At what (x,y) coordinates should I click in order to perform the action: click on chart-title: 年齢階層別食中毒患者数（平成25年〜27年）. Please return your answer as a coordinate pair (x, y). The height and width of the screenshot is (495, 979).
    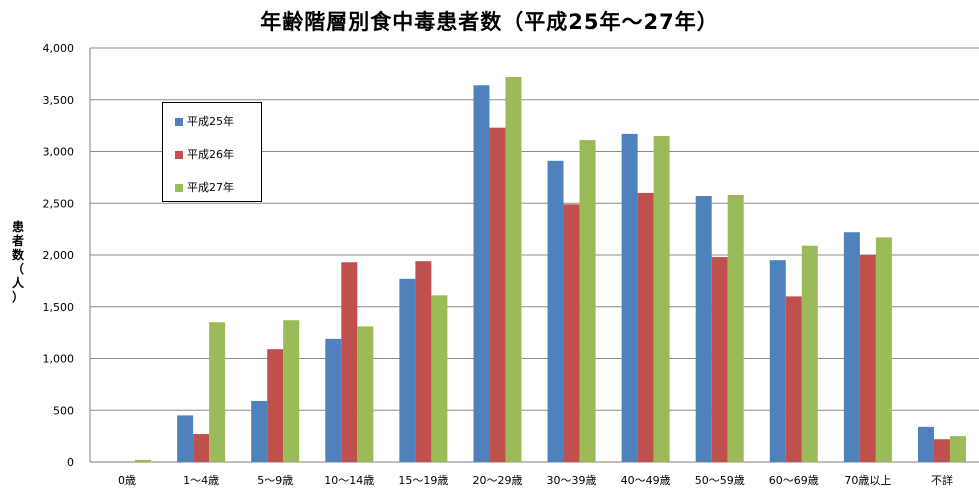
    Looking at the image, I should click on (489, 22).